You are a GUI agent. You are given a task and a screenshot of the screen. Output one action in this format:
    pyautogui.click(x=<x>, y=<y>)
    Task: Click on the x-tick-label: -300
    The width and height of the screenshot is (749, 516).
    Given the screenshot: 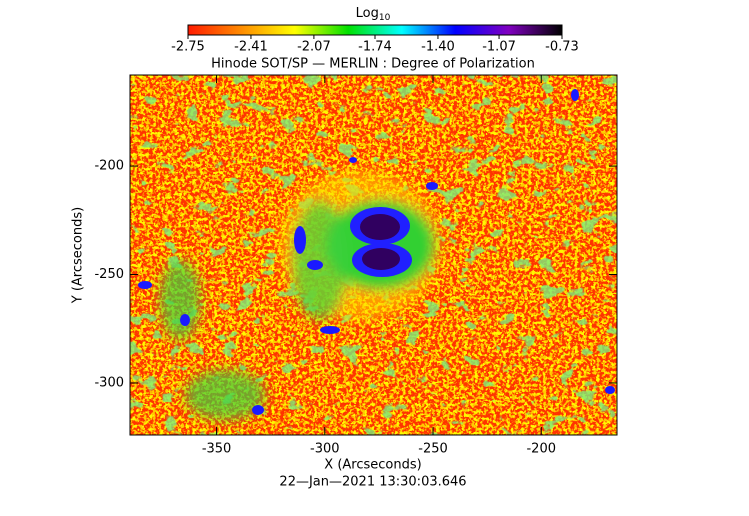 What is the action you would take?
    pyautogui.click(x=325, y=449)
    